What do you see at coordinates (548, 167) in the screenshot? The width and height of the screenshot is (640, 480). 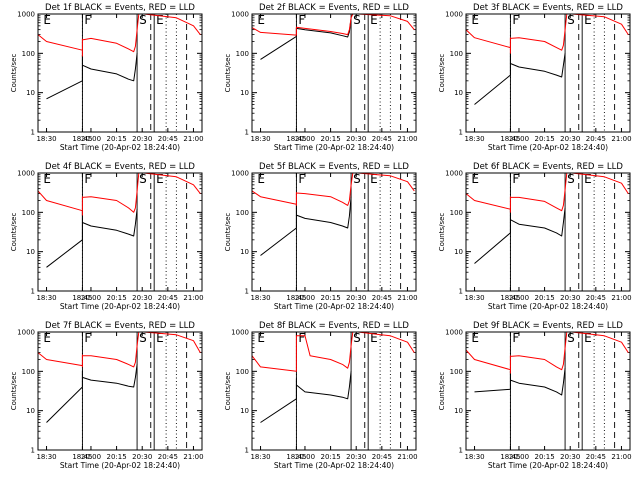 I see `panel-title: Det 6f BLACK = Events, RED = LLD` at bounding box center [548, 167].